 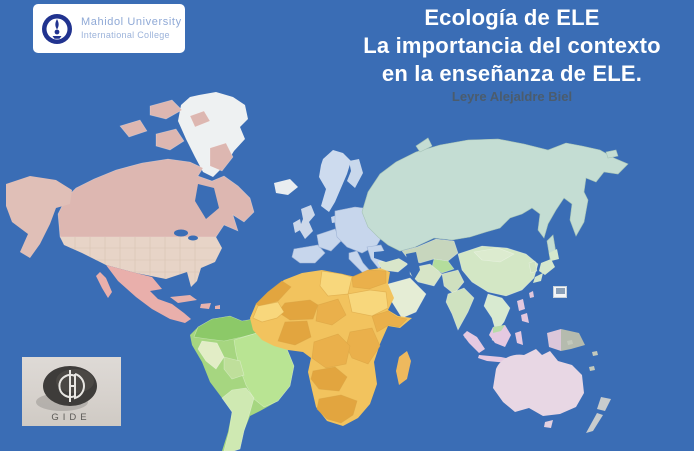 I want to click on region-new-zealand, so click(x=598, y=415).